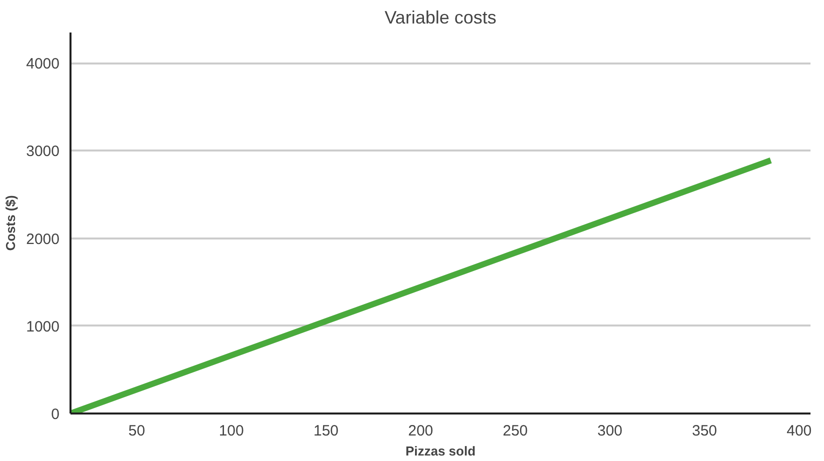 Image resolution: width=824 pixels, height=461 pixels. I want to click on x-tick-label: 100, so click(231, 431).